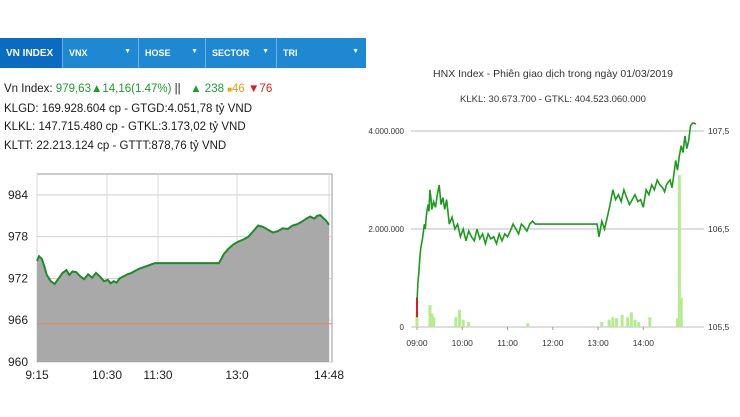  Describe the element at coordinates (266, 89) in the screenshot. I see `decliners-count: 76` at that location.